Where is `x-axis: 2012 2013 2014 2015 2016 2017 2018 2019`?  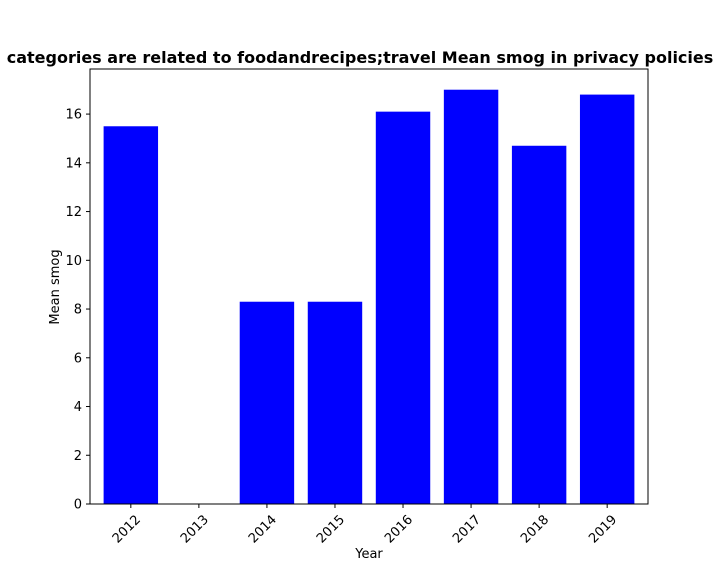 x-axis: 2012 2013 2014 2015 2016 2017 2018 2019 is located at coordinates (365, 525).